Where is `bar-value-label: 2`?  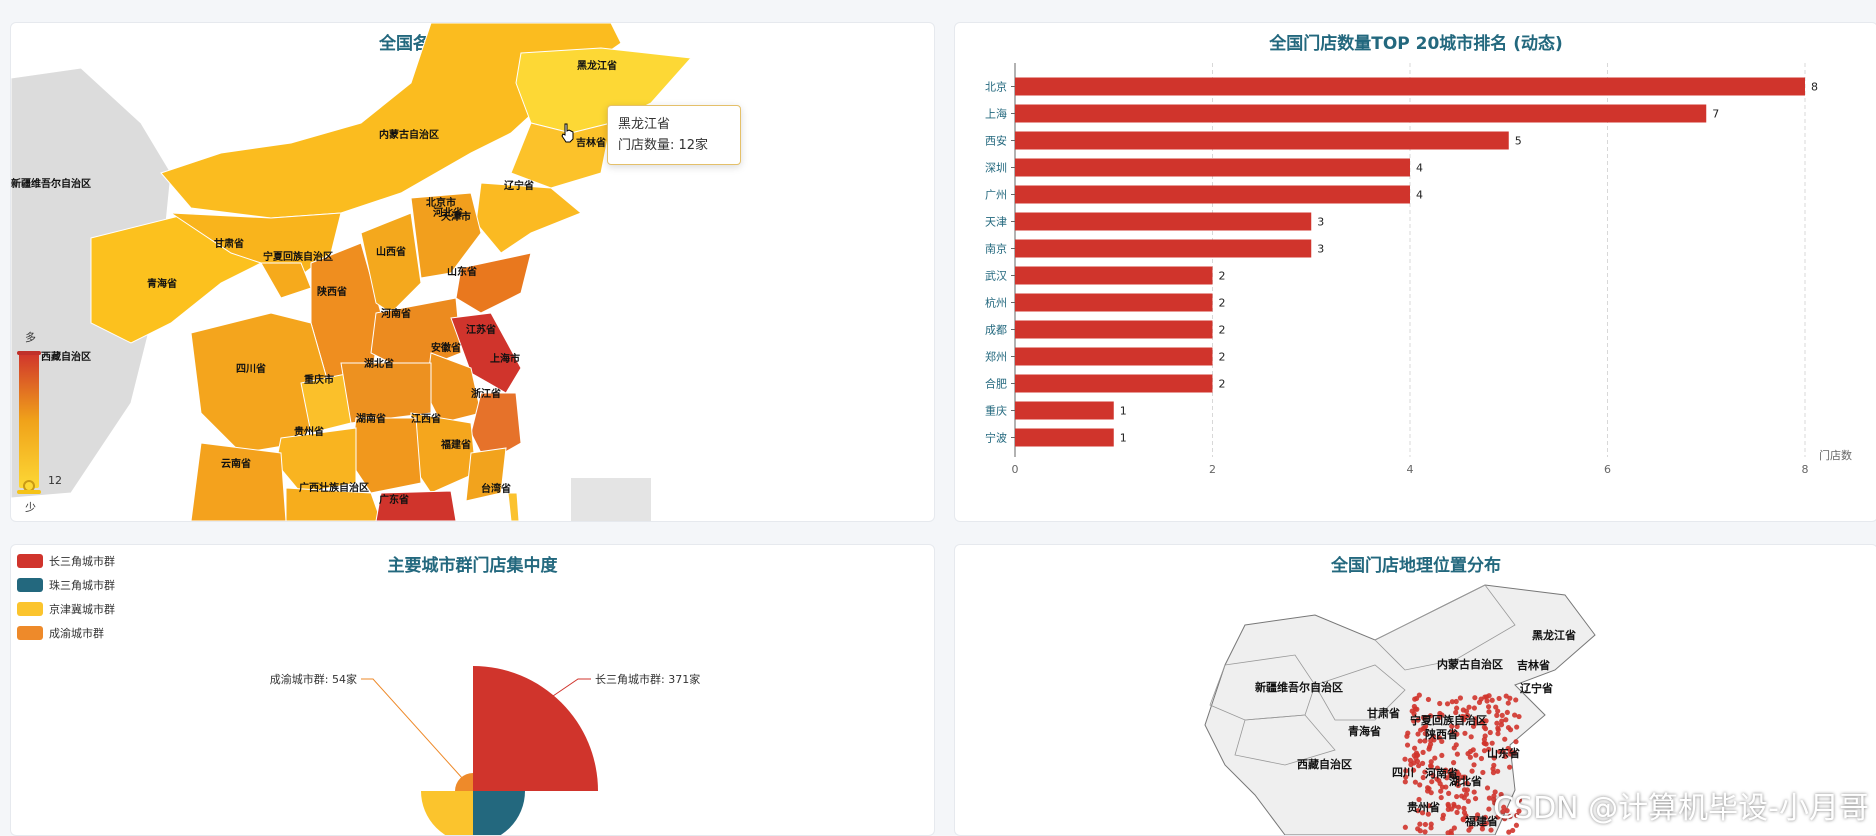
bar-value-label: 2 is located at coordinates (1222, 303).